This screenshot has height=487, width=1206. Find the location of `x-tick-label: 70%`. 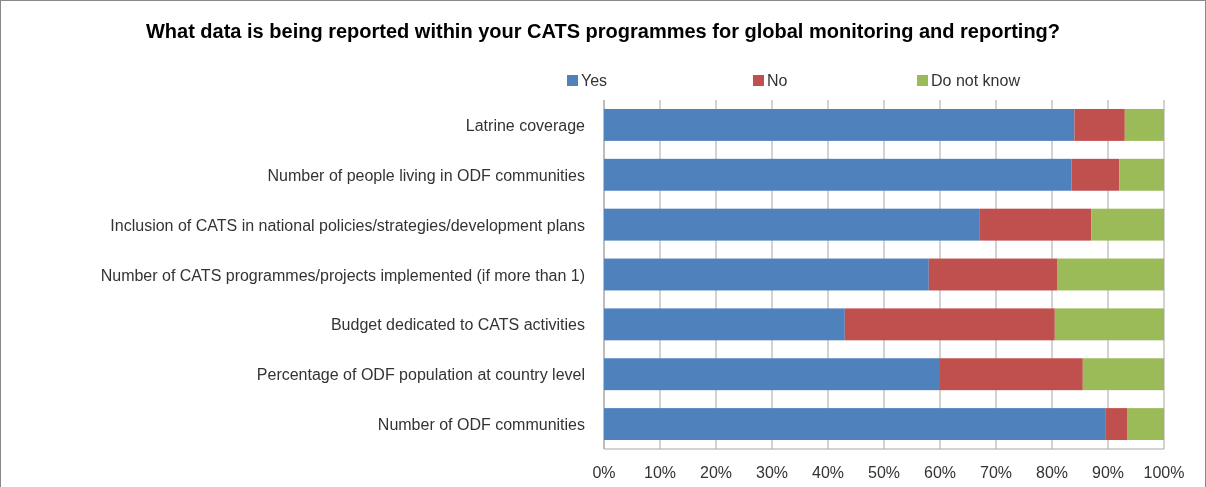

x-tick-label: 70% is located at coordinates (996, 472).